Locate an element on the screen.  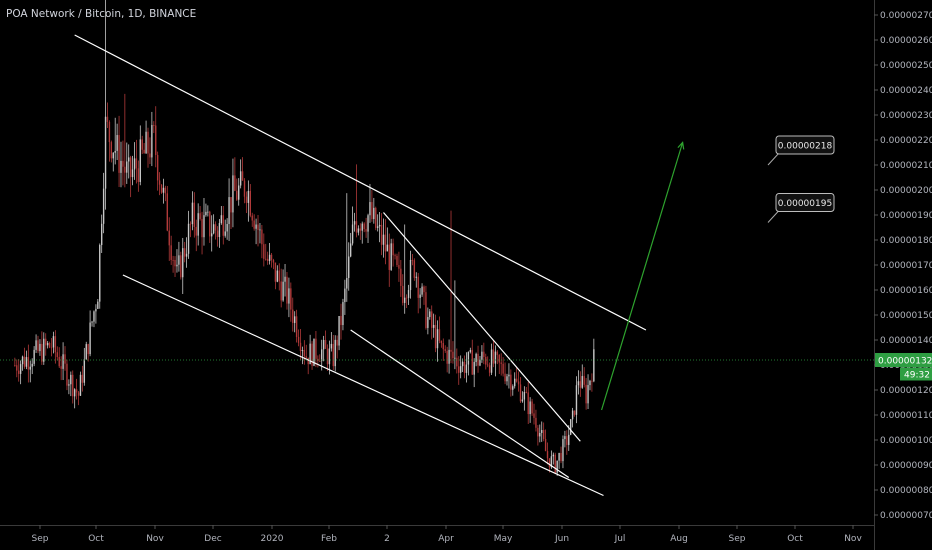
trendline-wedge-lower is located at coordinates (460, 403).